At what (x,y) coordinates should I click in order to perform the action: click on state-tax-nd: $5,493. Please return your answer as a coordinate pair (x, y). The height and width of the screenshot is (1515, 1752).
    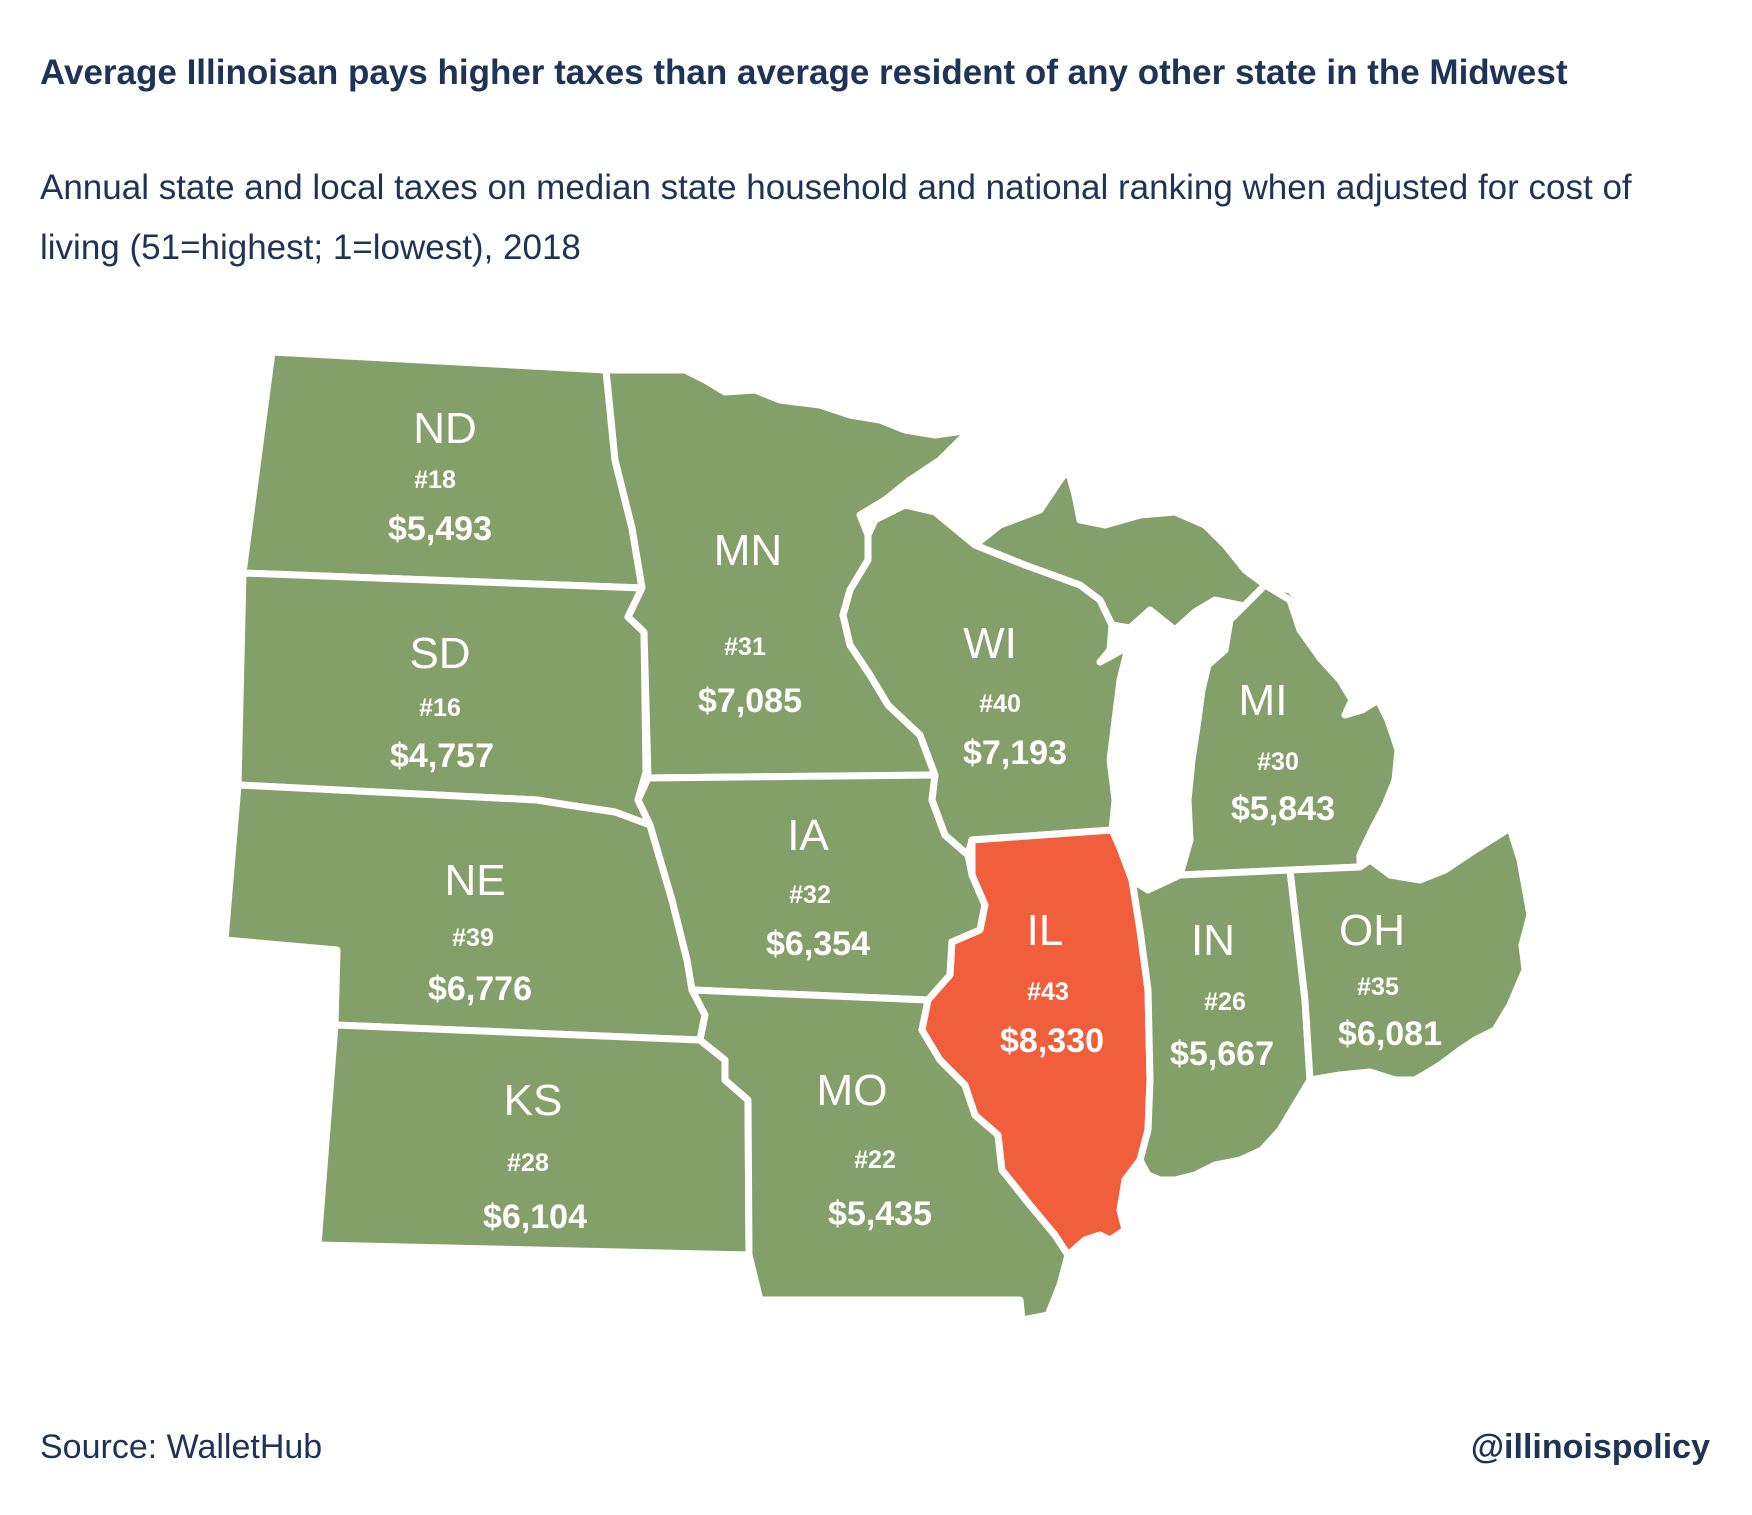
    Looking at the image, I should click on (440, 529).